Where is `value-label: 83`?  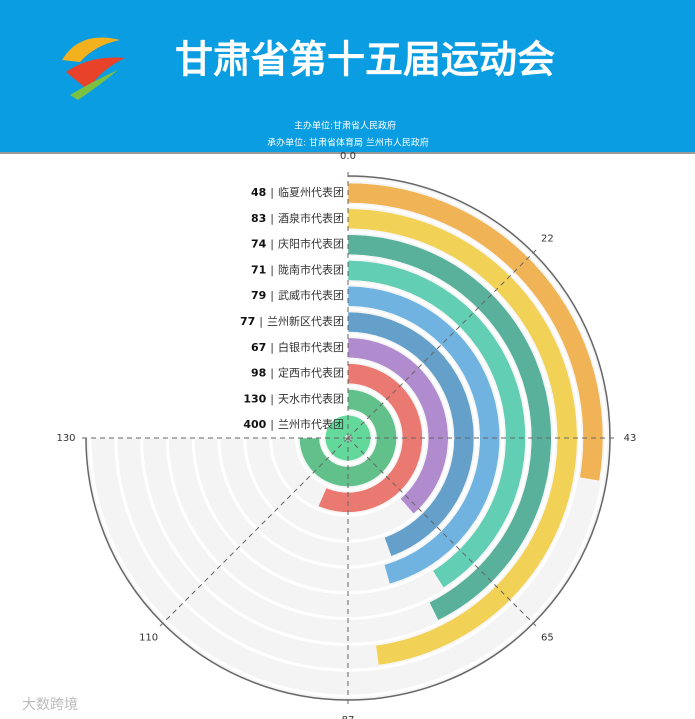
value-label: 83 is located at coordinates (258, 218).